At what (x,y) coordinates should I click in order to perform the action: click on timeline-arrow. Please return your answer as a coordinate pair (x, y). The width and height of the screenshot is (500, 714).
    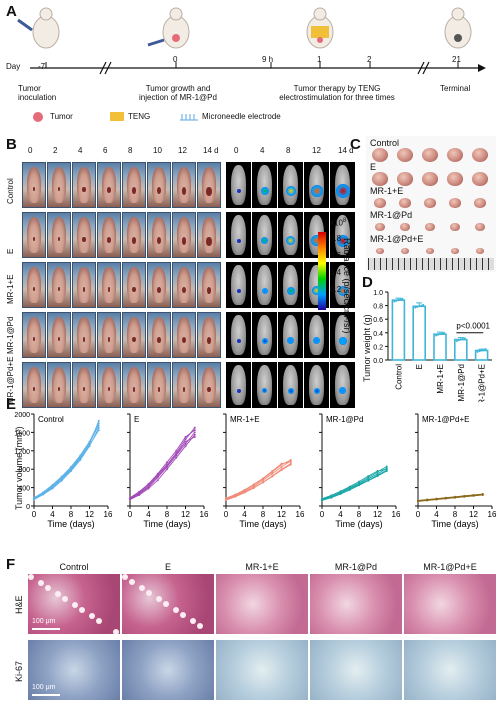
    Looking at the image, I should click on (482, 68).